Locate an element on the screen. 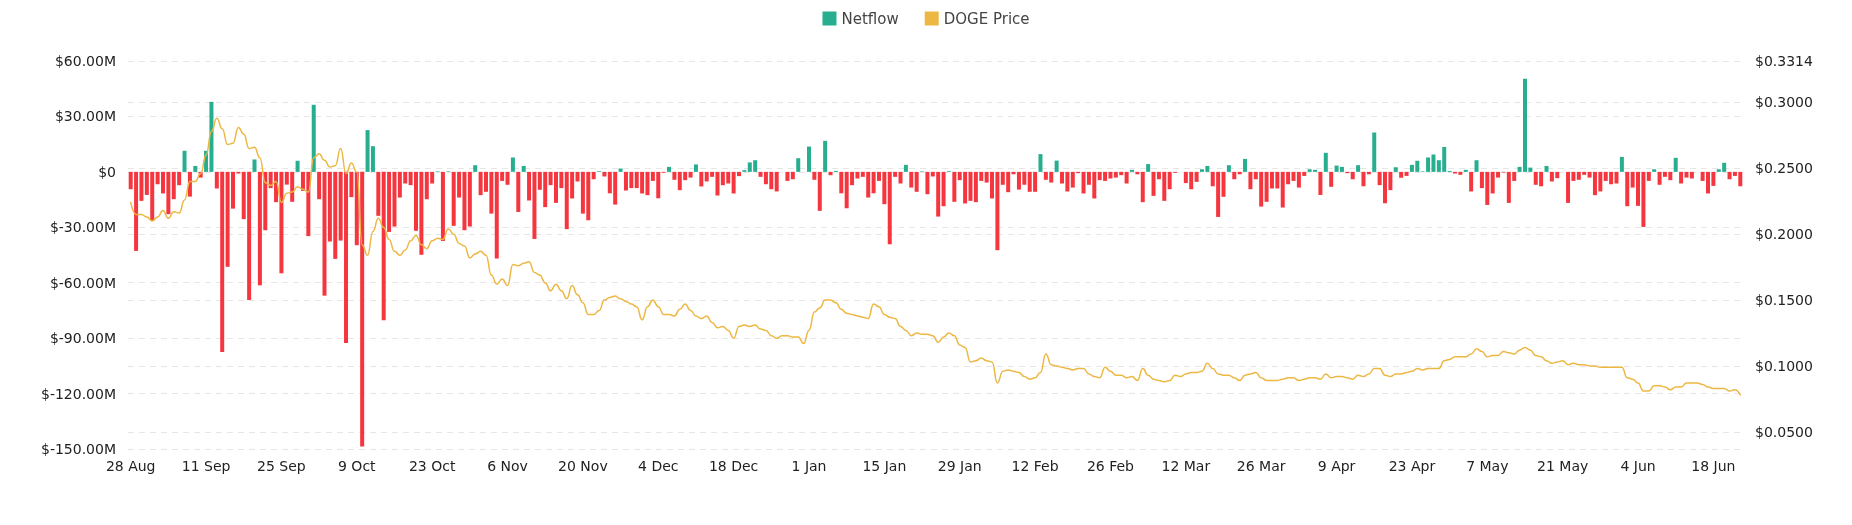 The image size is (1852, 525). x-tick-label: 11 Sep is located at coordinates (206, 466).